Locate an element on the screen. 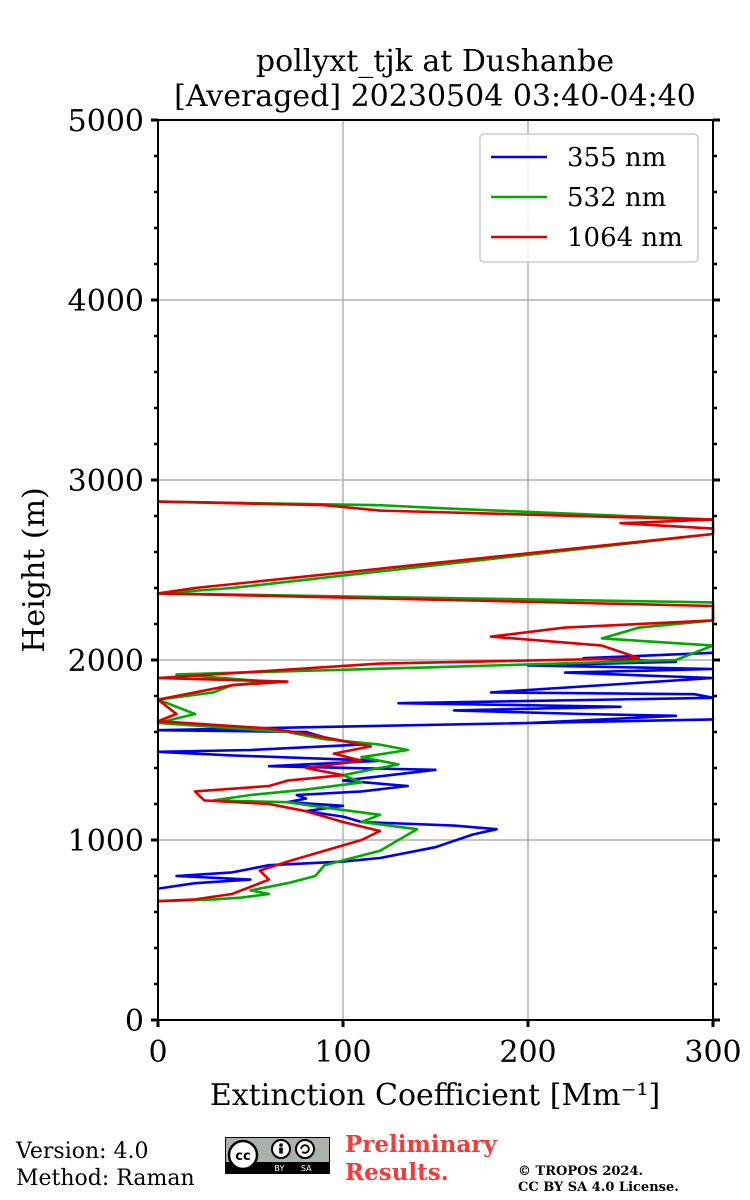  copyright-notice: © TROPOS 2024. CC BY SA 4.0 License. is located at coordinates (598, 1180).